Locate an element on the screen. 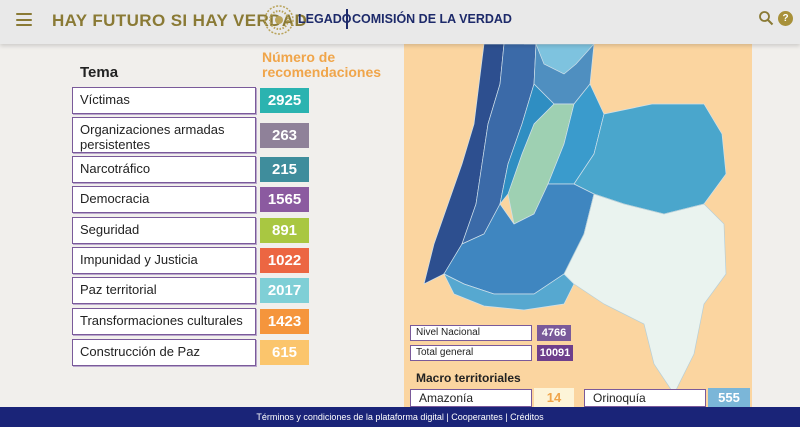  table-row: Organizaciones armadas persistentes 263 is located at coordinates (192, 135).